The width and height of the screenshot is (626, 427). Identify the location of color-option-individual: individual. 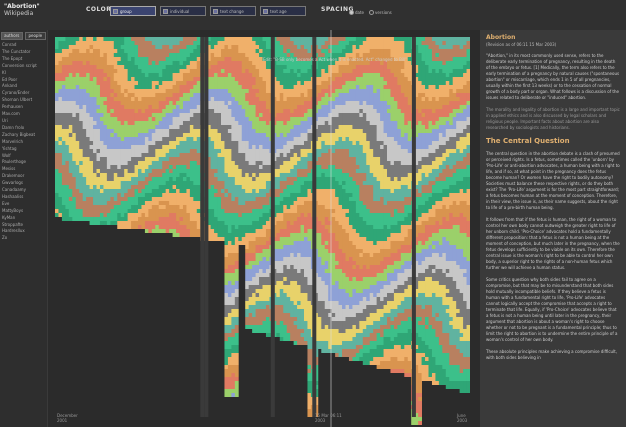
(183, 11).